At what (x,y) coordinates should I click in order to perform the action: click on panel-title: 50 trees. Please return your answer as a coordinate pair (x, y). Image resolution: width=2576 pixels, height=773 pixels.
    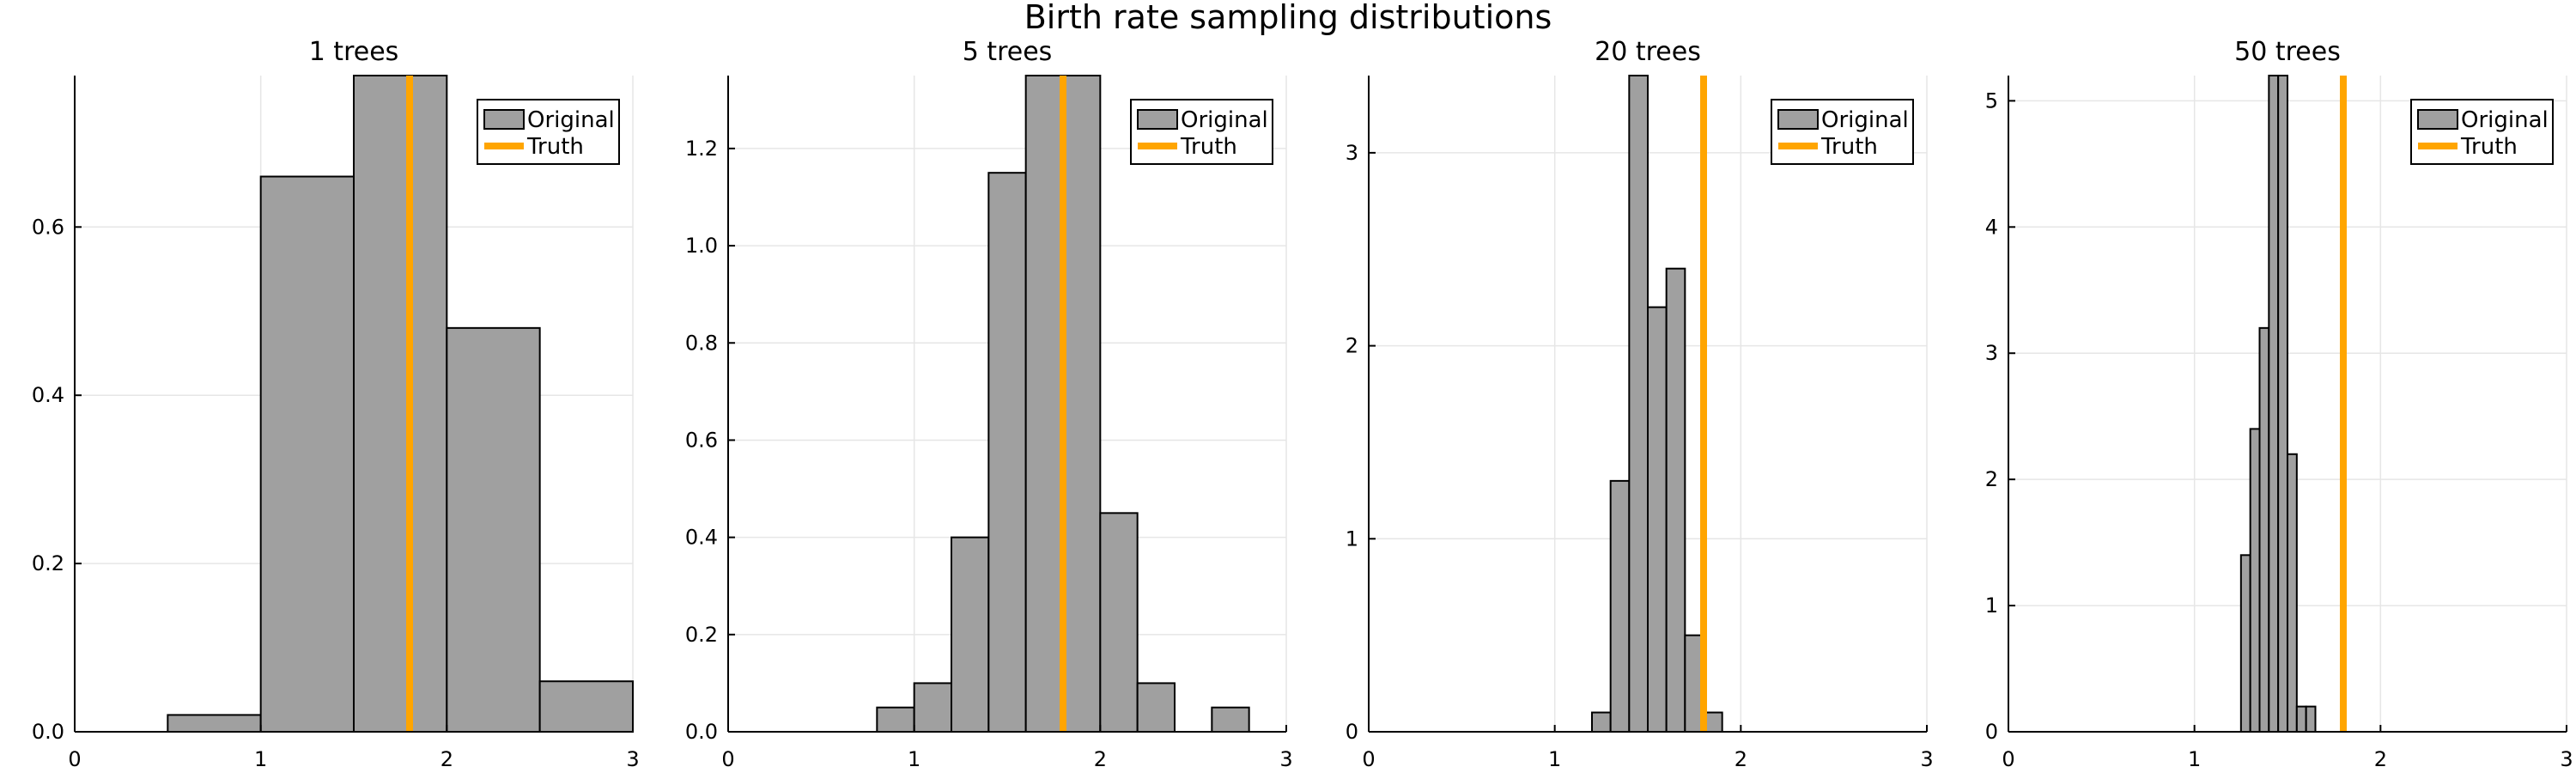
    Looking at the image, I should click on (2287, 52).